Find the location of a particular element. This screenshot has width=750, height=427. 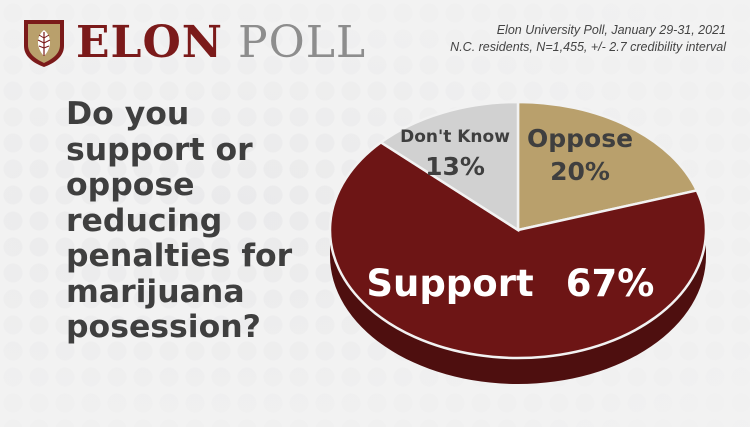

slice-label-support: Support is located at coordinates (449, 283).